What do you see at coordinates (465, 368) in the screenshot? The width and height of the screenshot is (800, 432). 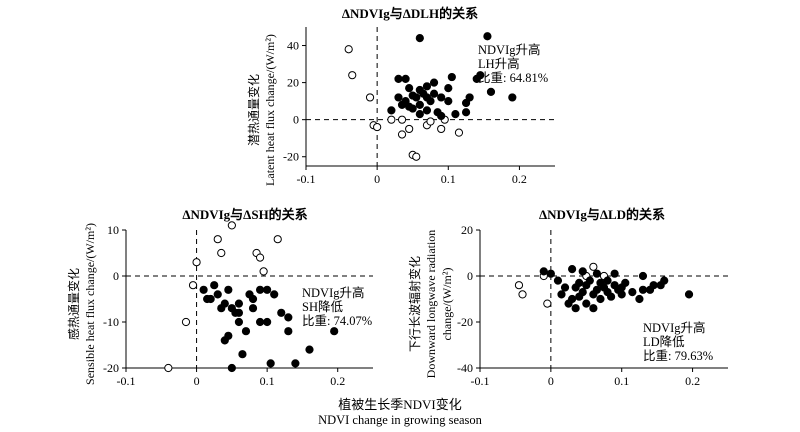 I see `y-tick-label: -40` at bounding box center [465, 368].